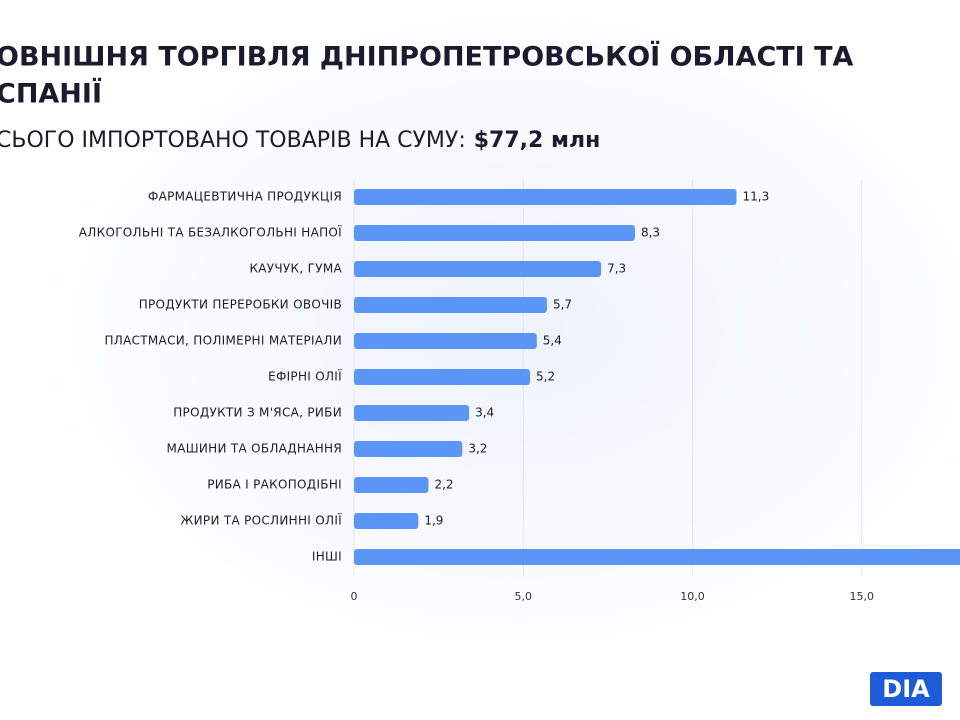 This screenshot has height=720, width=960. What do you see at coordinates (443, 485) in the screenshot?
I see `data-label: 2,2` at bounding box center [443, 485].